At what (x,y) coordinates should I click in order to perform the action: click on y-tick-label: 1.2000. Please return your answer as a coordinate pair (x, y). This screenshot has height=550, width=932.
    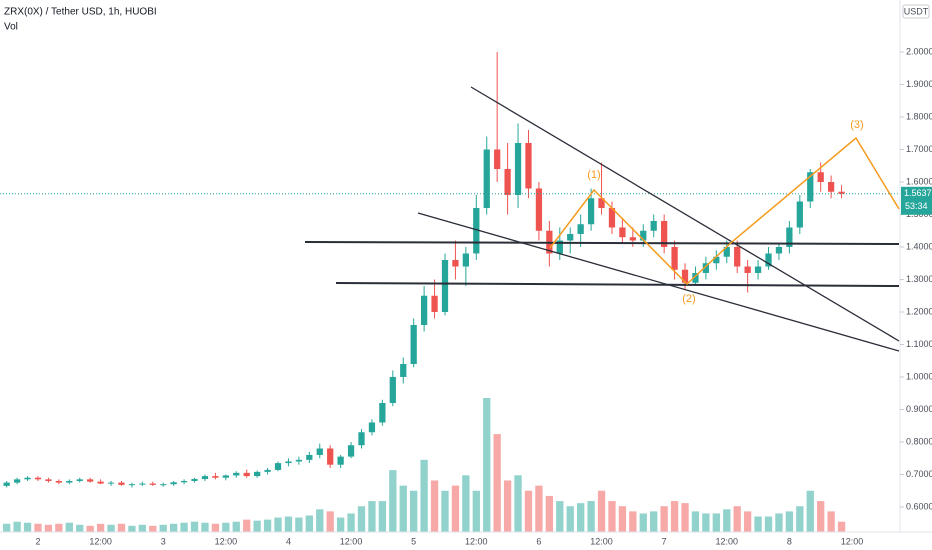
    Looking at the image, I should click on (919, 311).